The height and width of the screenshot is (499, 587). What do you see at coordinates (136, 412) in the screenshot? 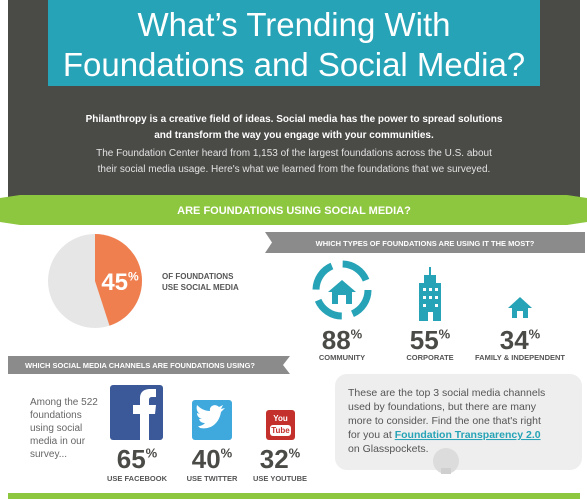
I see `facebook-icon` at bounding box center [136, 412].